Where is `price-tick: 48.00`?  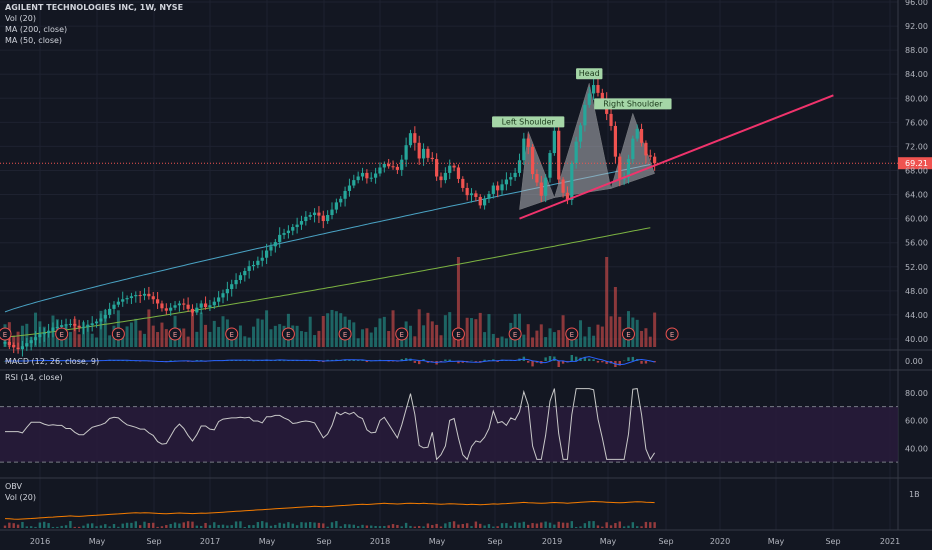 price-tick: 48.00 is located at coordinates (916, 291).